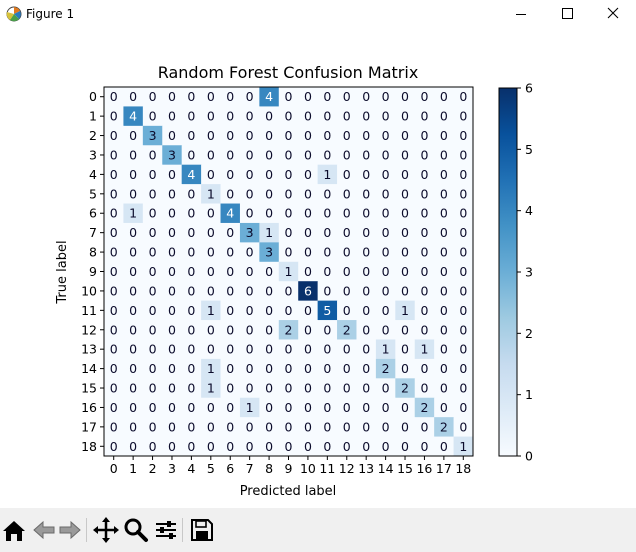 The height and width of the screenshot is (552, 636). Describe the element at coordinates (613, 15) in the screenshot. I see `close-button` at that location.